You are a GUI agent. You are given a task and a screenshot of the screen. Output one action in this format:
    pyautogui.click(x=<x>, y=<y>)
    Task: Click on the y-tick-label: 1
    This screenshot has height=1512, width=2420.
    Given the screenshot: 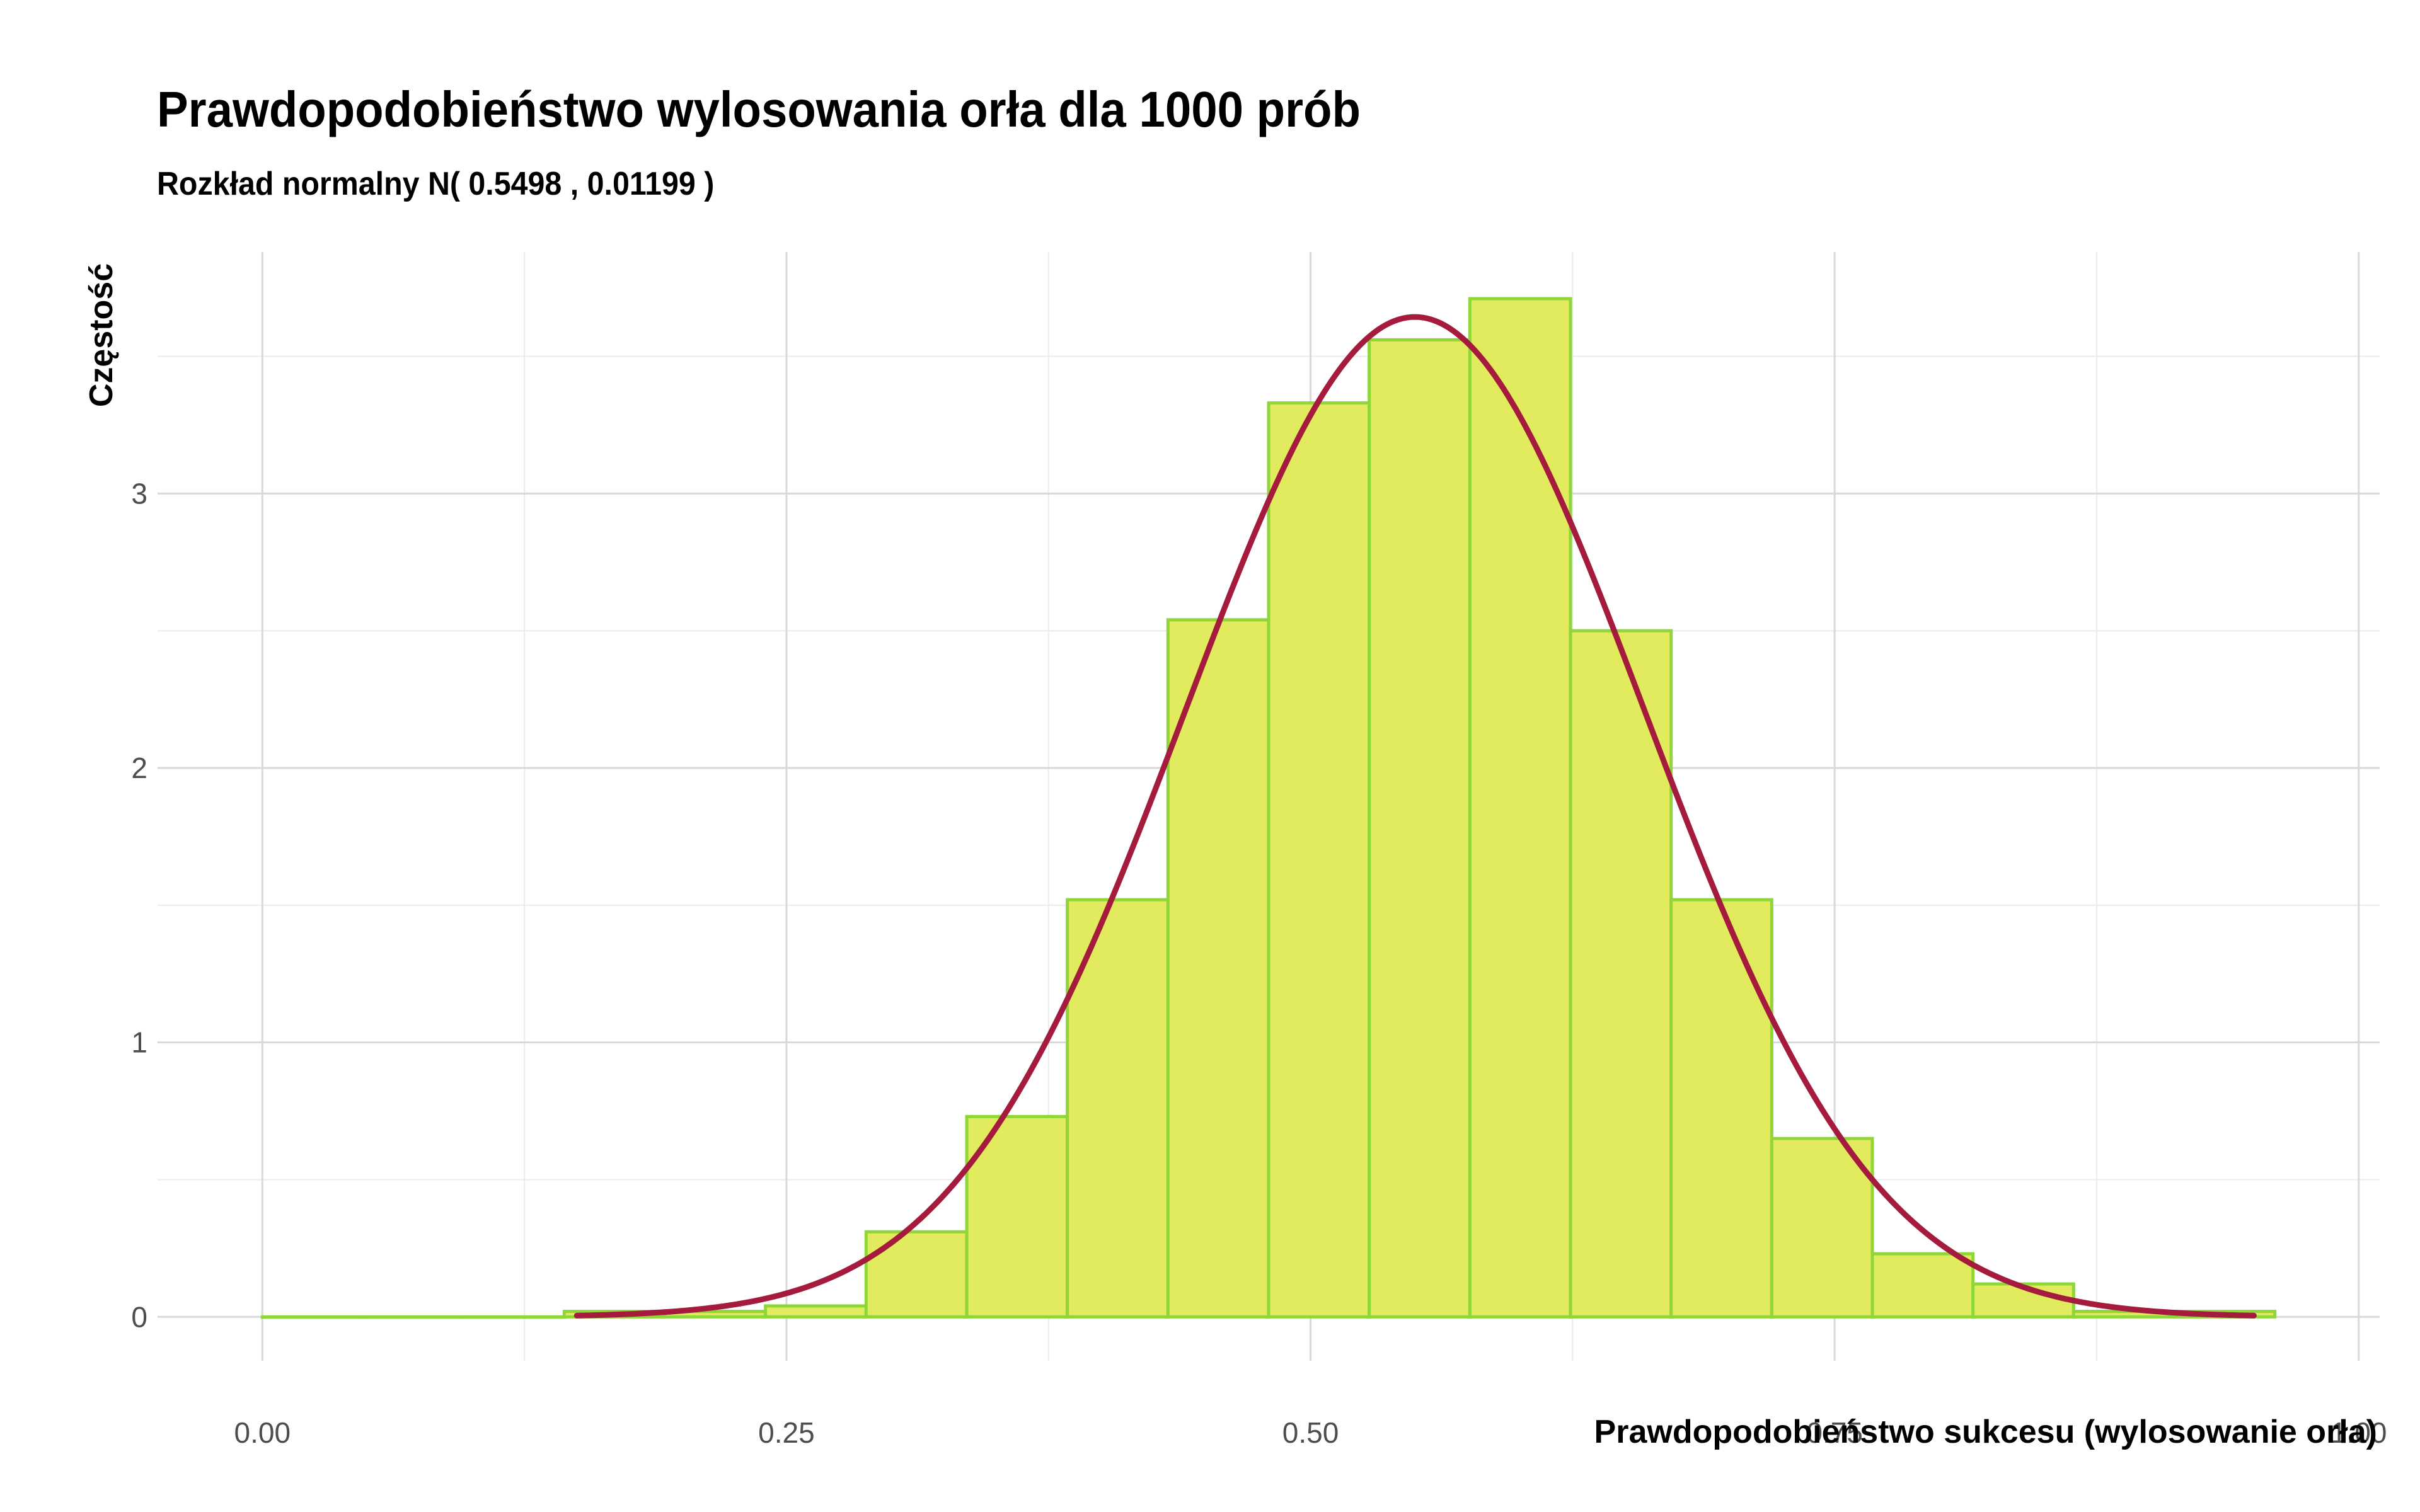 What is the action you would take?
    pyautogui.click(x=139, y=1042)
    